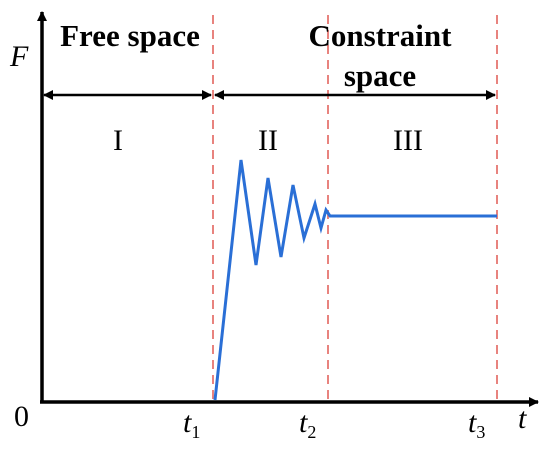 Image resolution: width=550 pixels, height=455 pixels. I want to click on time-mark: t3, so click(477, 424).